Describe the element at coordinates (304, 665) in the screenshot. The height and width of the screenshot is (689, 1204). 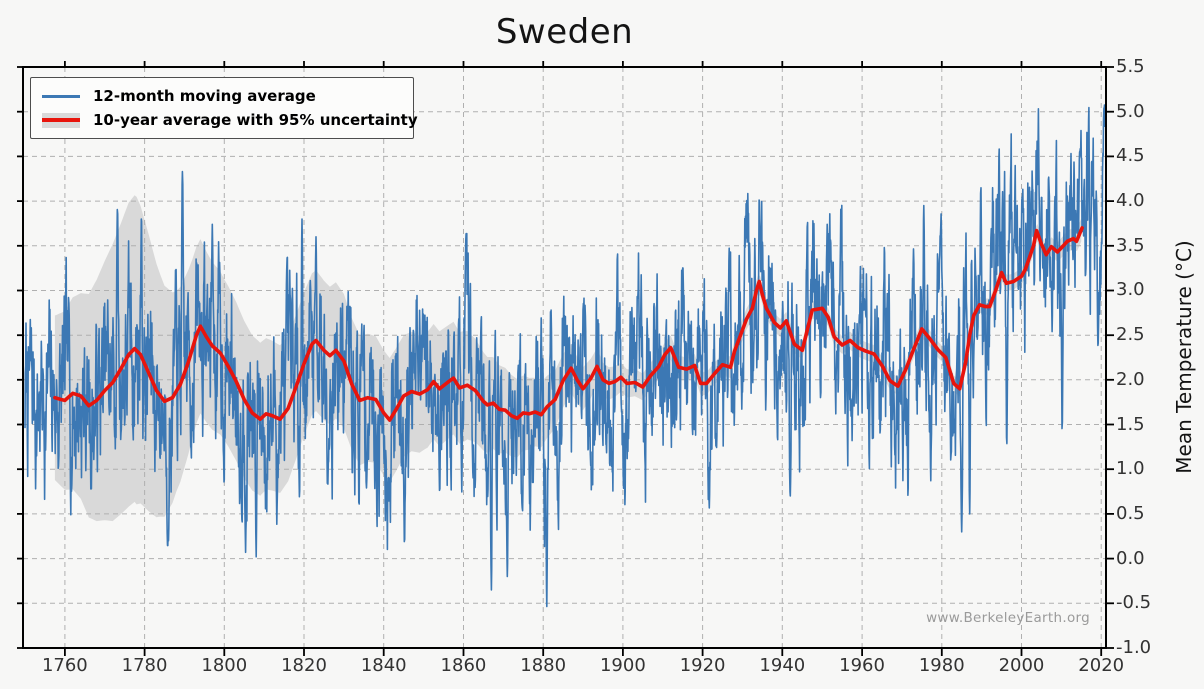
I see `x-tick-label: 1820` at that location.